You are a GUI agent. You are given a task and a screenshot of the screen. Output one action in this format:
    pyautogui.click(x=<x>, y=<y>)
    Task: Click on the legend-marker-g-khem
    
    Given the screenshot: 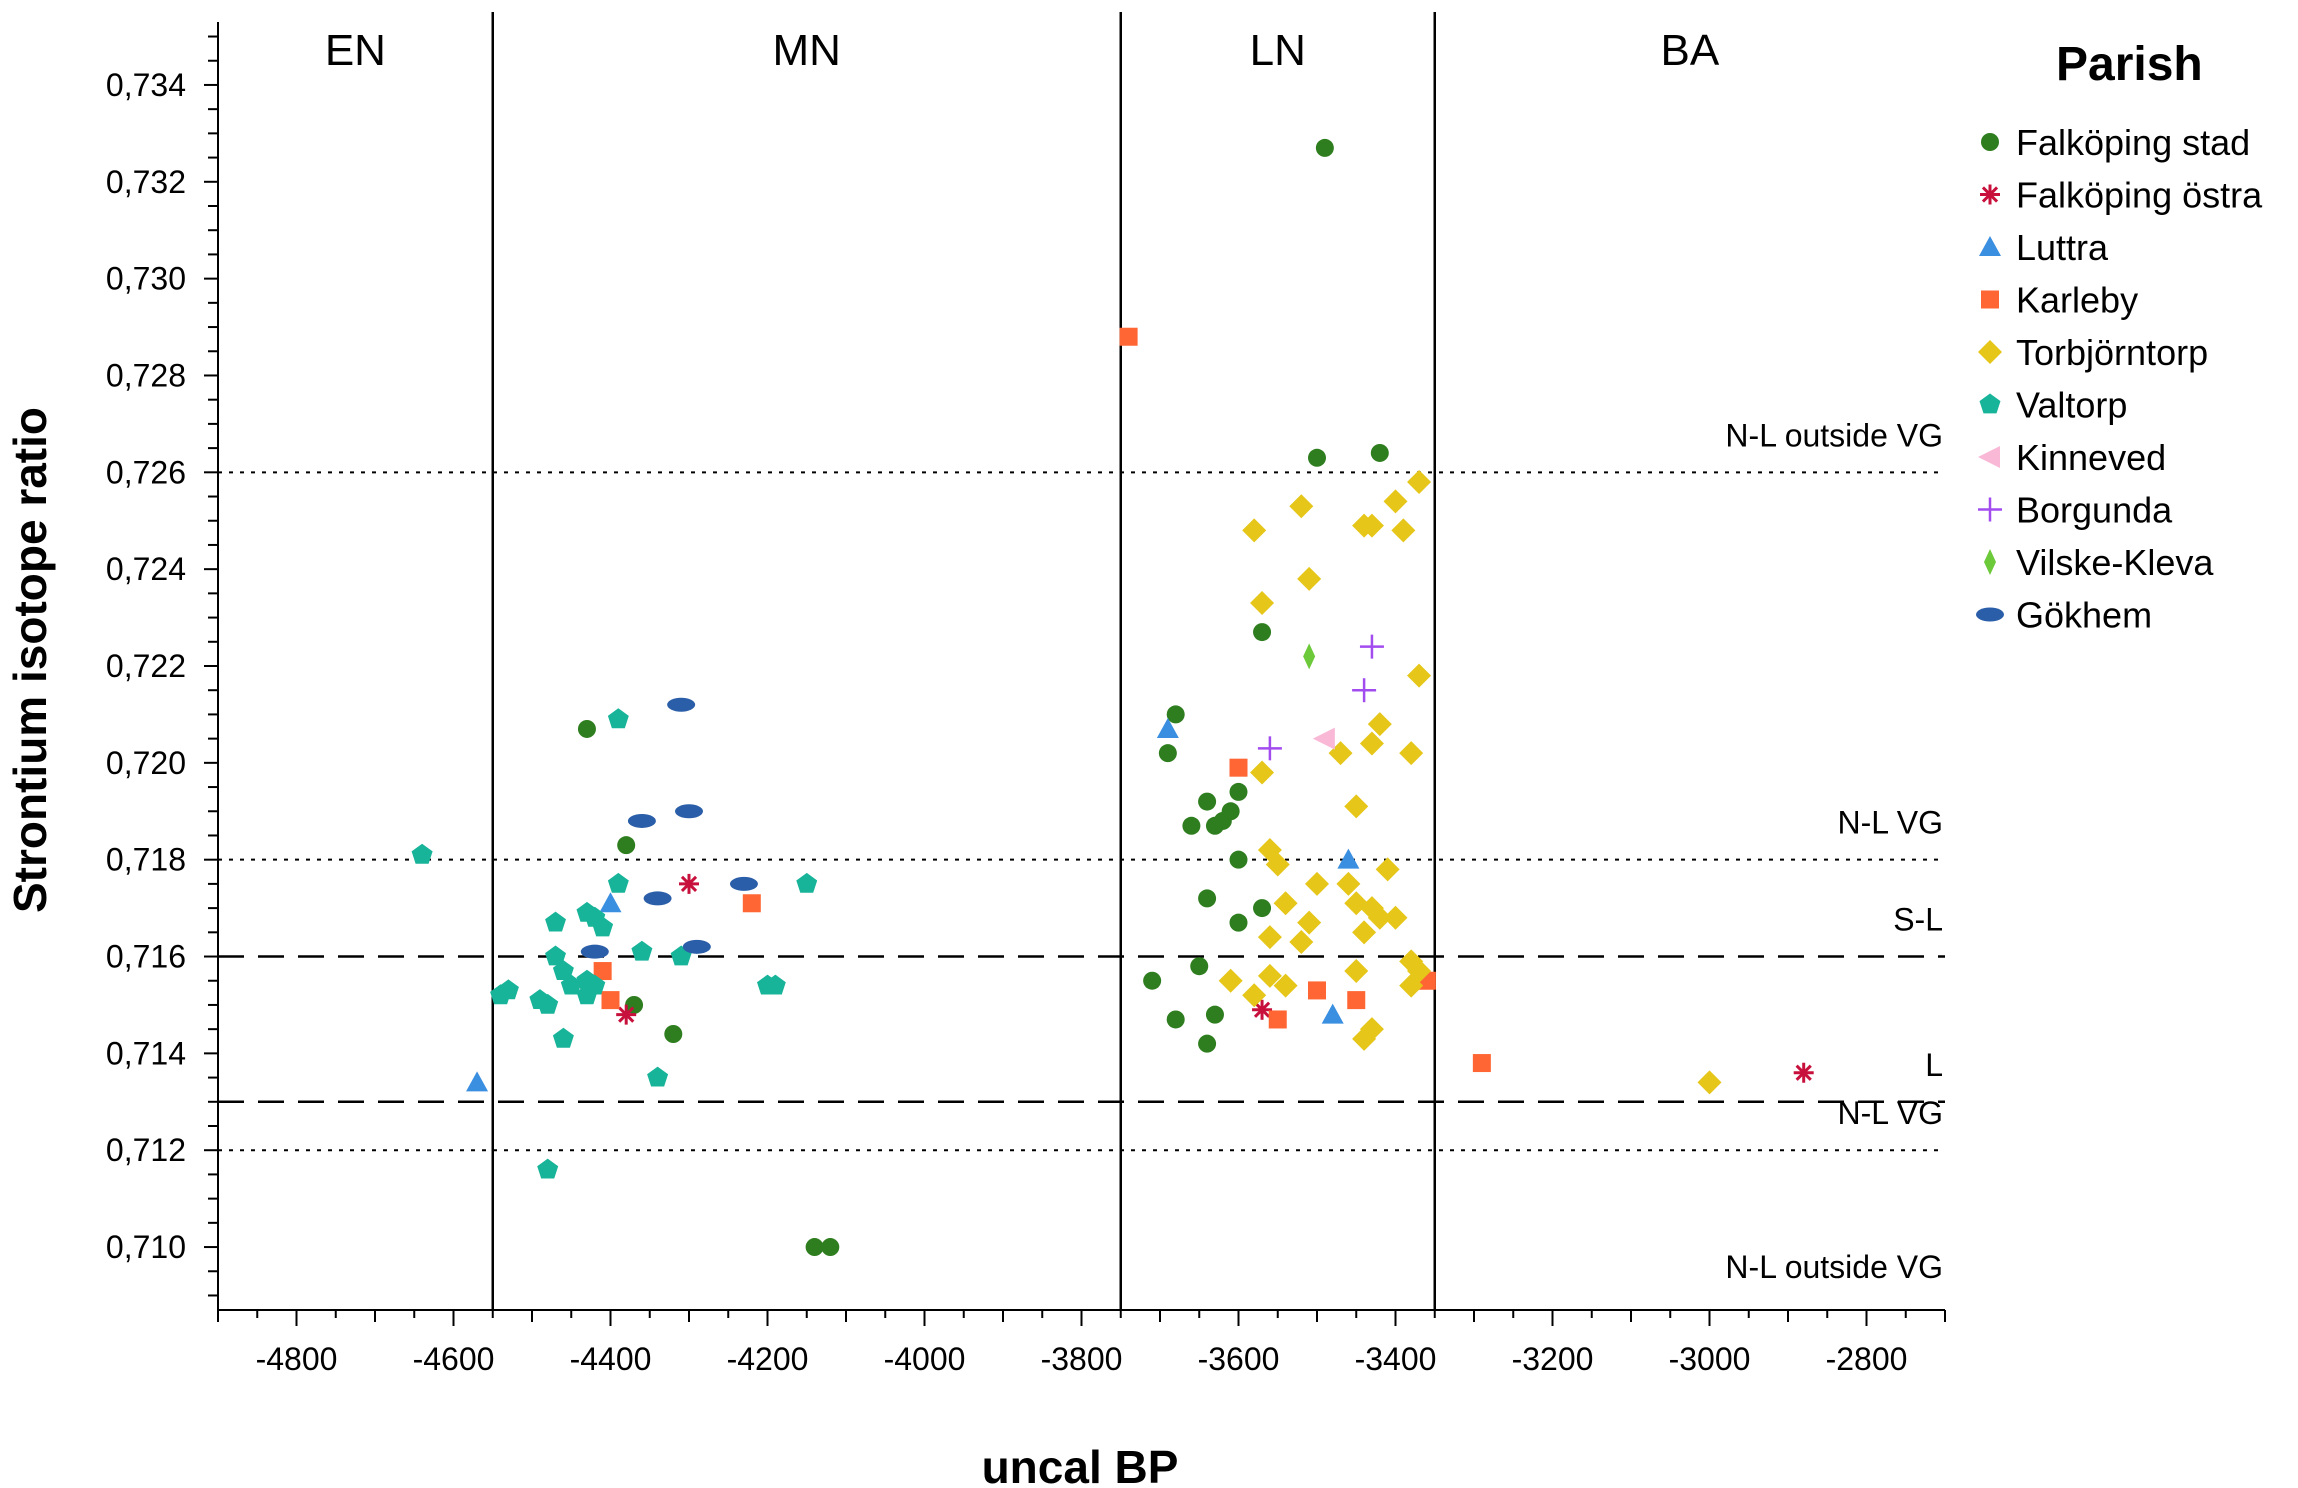 What is the action you would take?
    pyautogui.click(x=1990, y=614)
    